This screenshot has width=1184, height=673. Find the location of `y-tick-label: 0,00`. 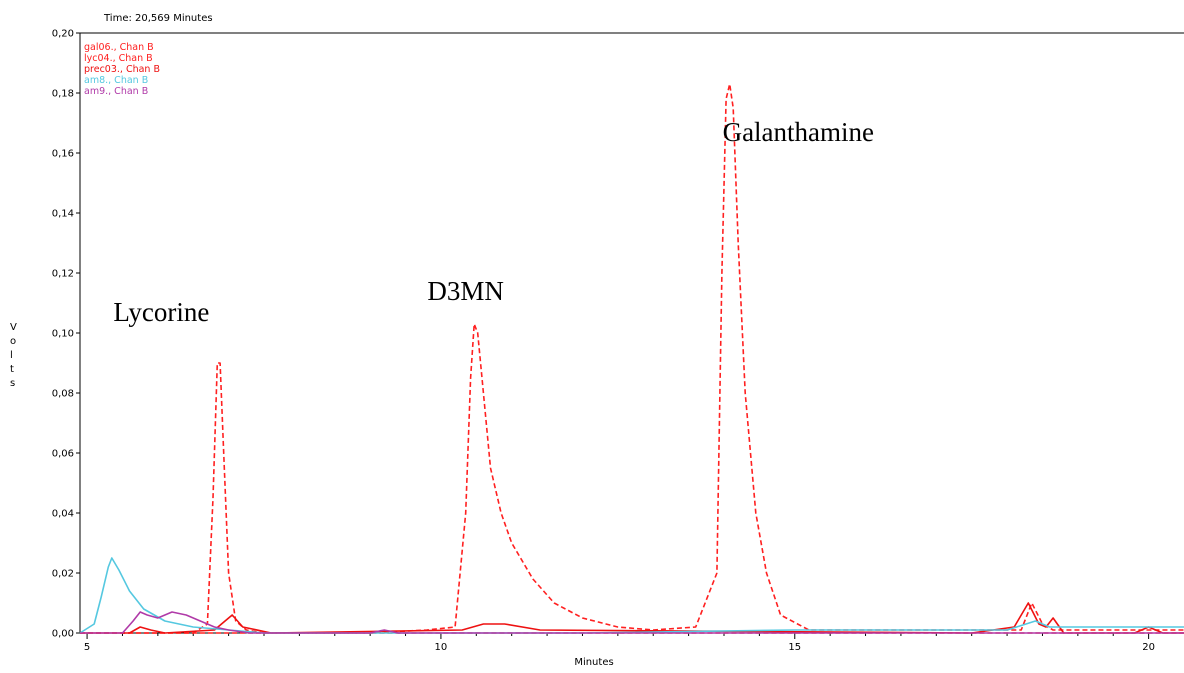

y-tick-label: 0,00 is located at coordinates (63, 634).